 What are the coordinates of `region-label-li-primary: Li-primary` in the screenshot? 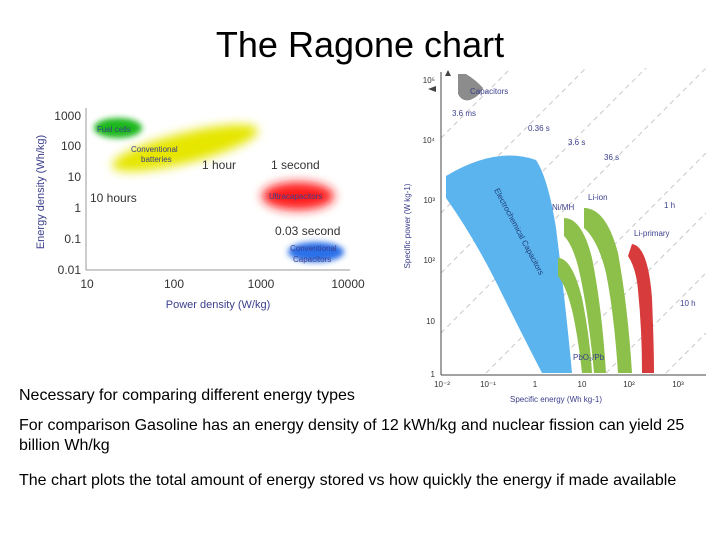 It's located at (652, 233).